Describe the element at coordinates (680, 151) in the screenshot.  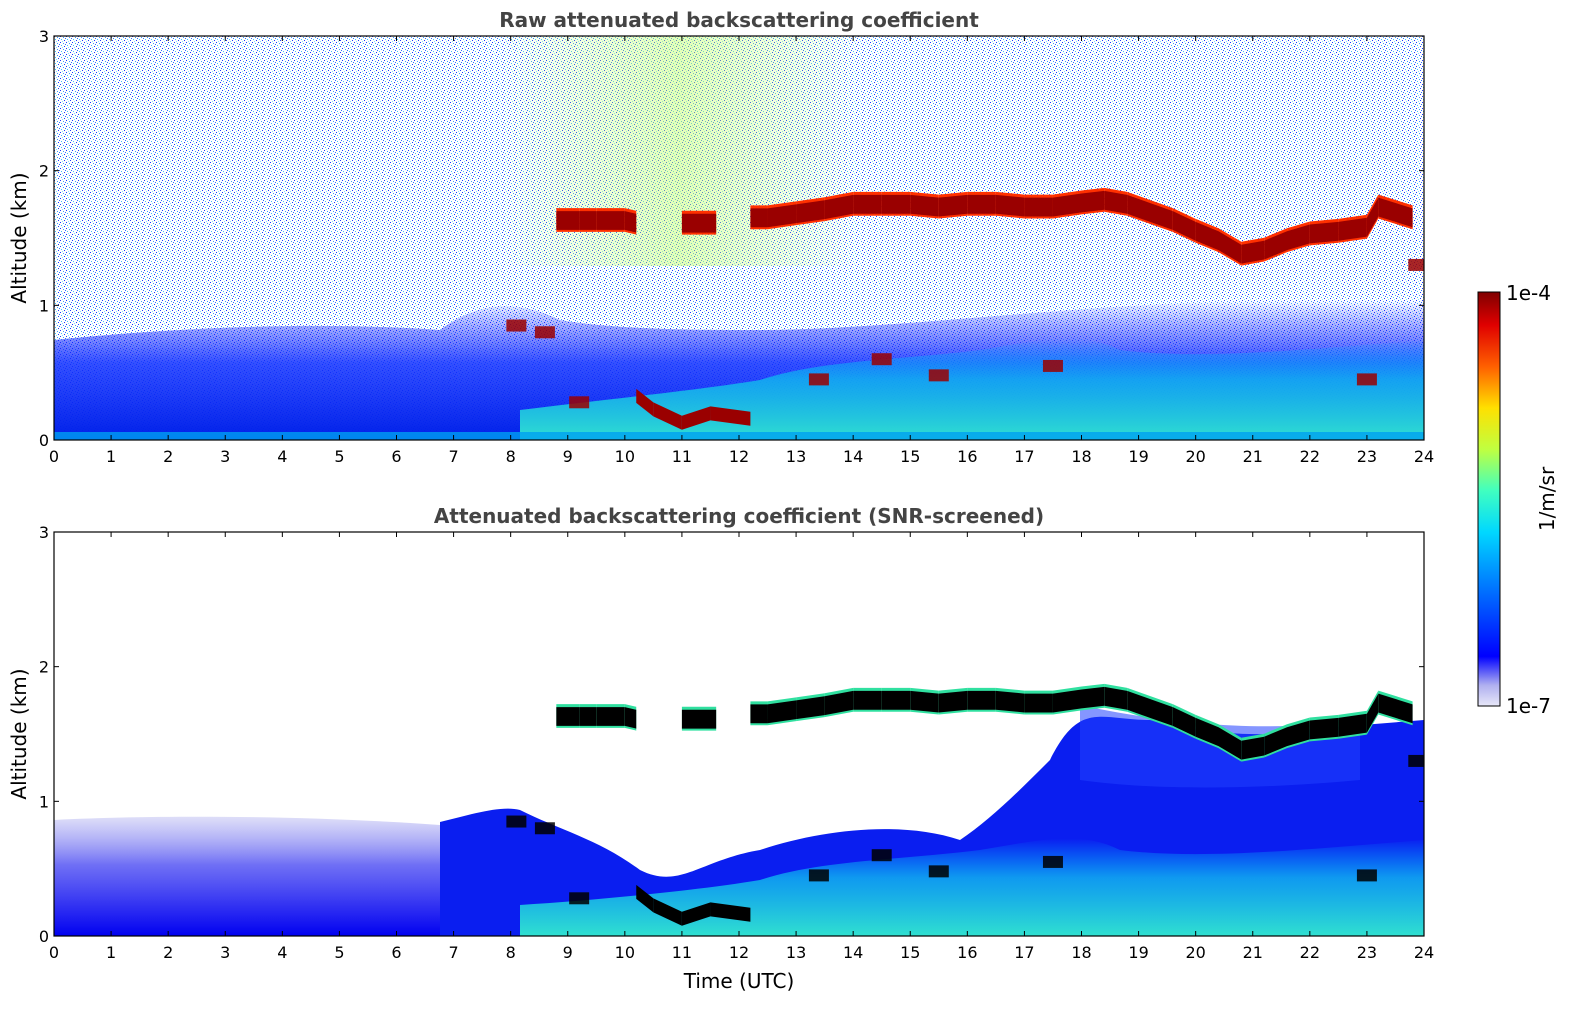
I see `raw-daytime-noise` at that location.